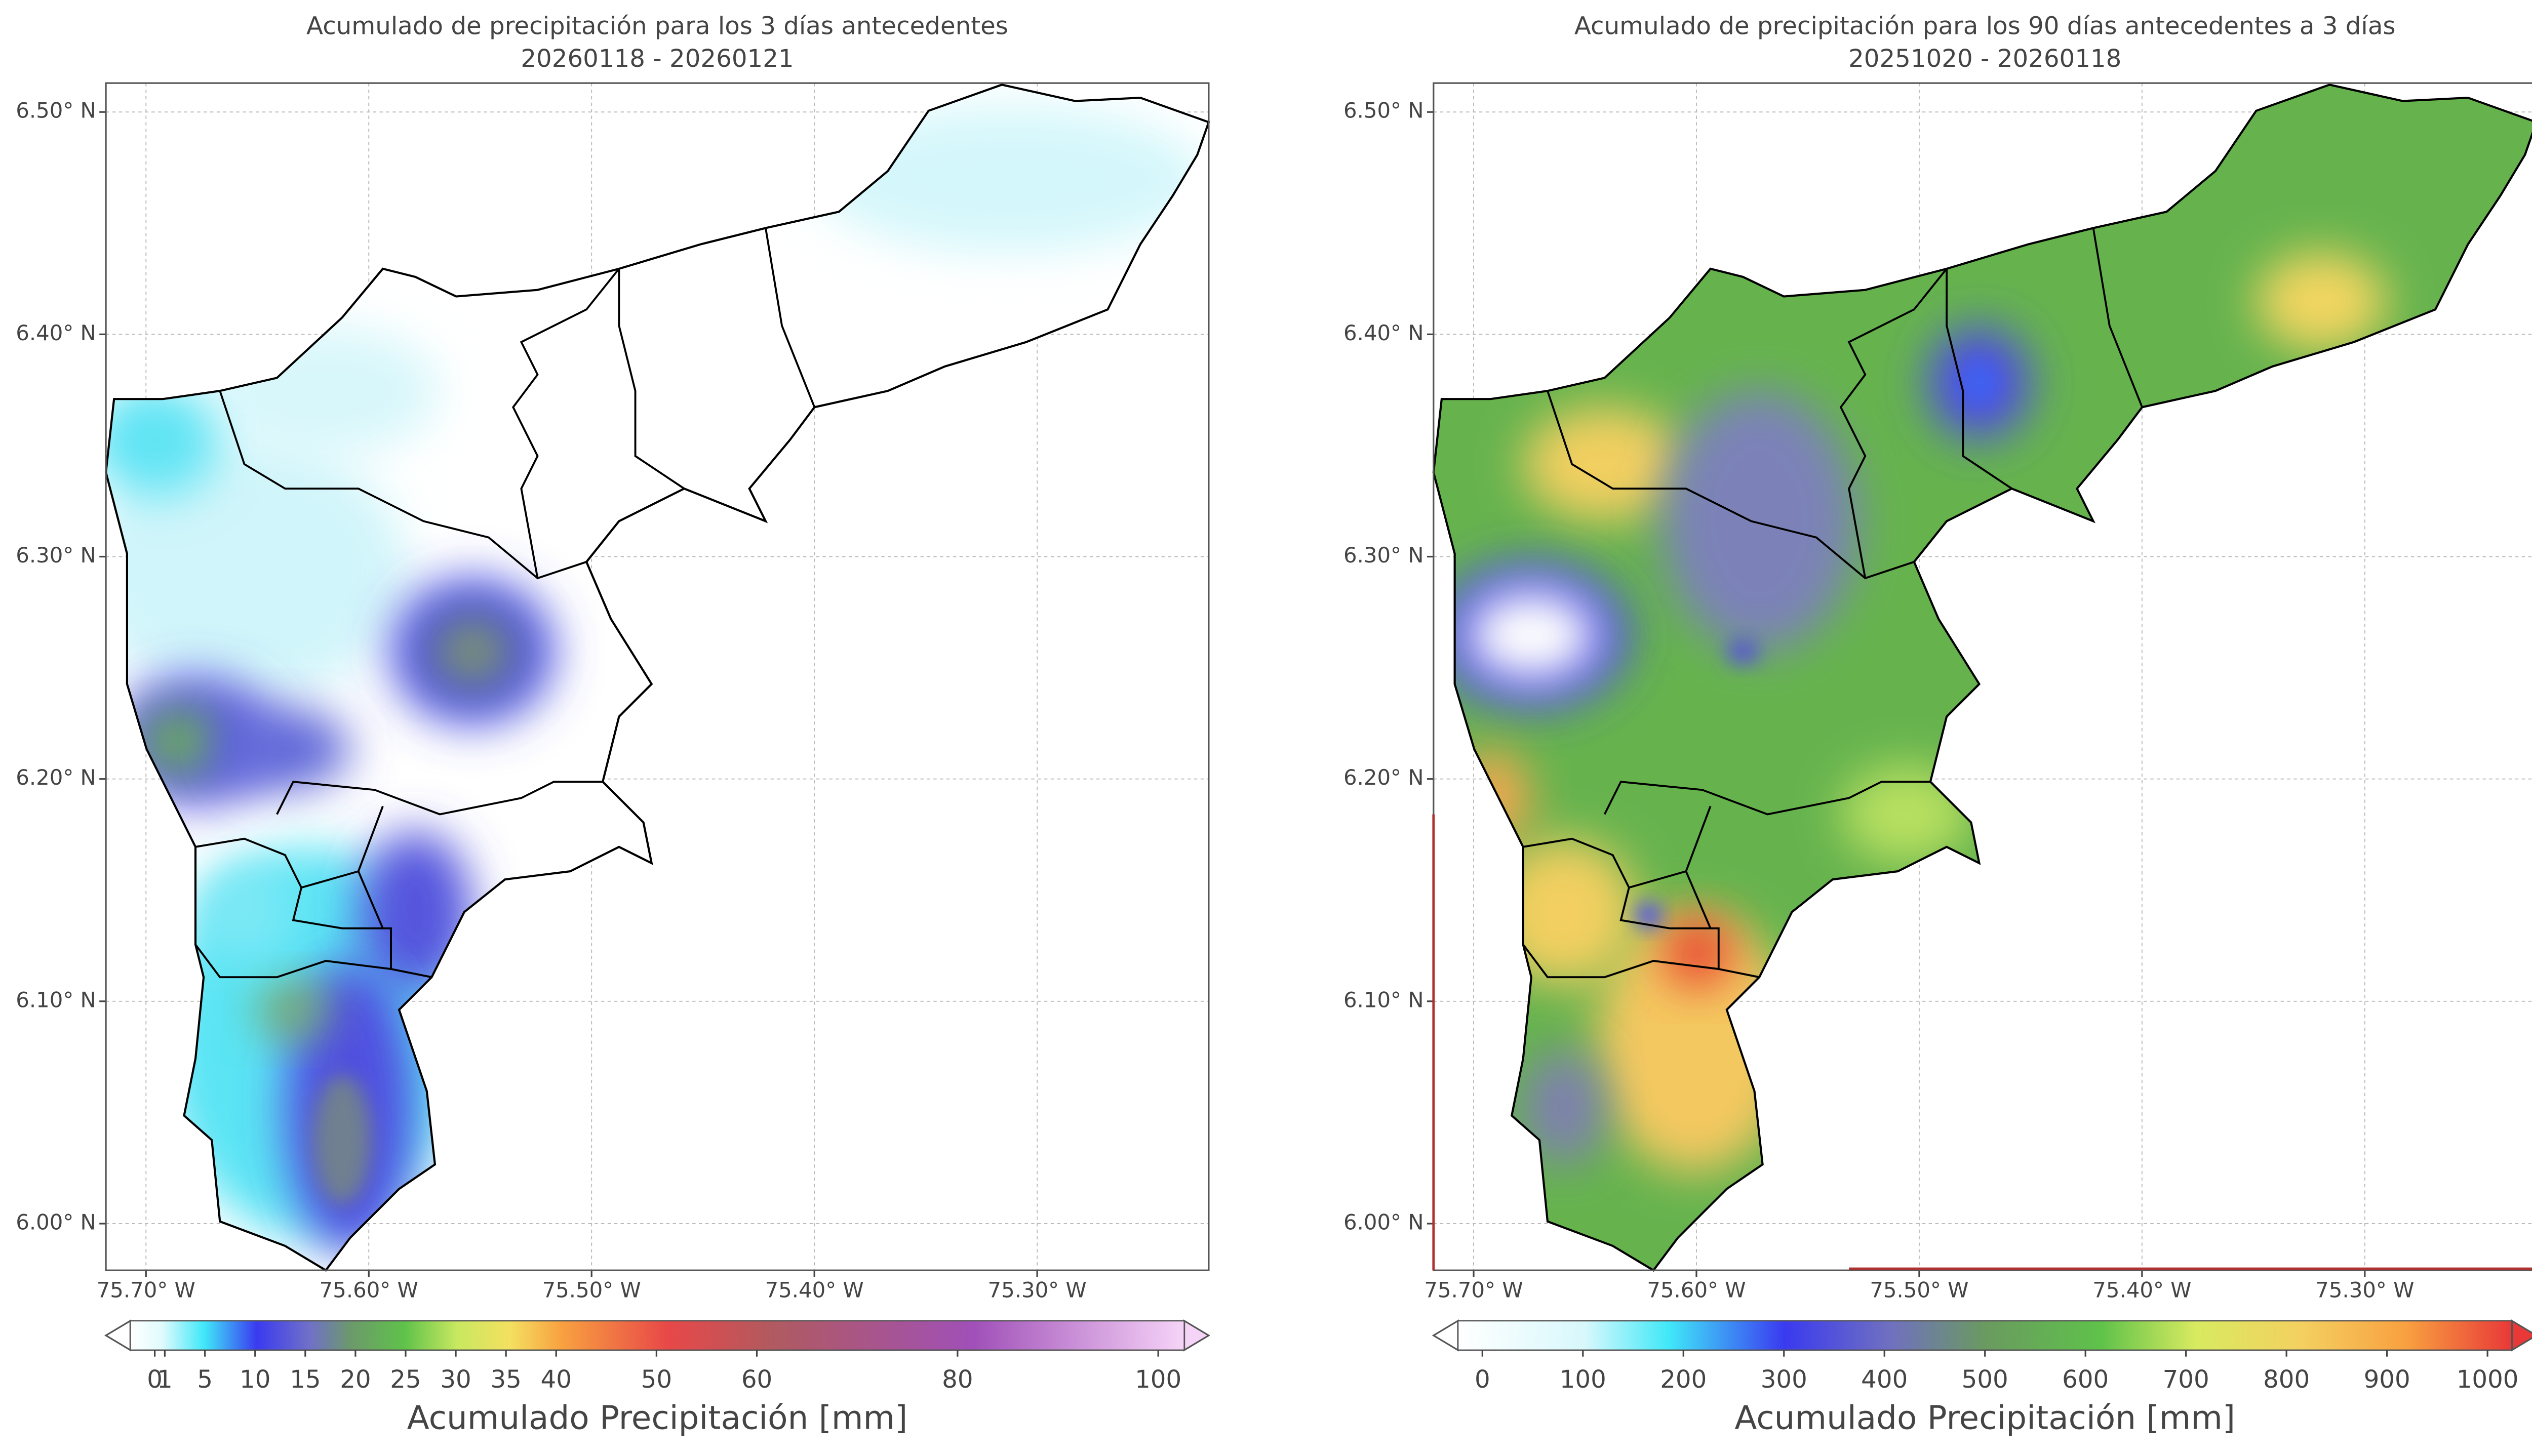  I want to click on colorbar-tick-label: 800, so click(2286, 1379).